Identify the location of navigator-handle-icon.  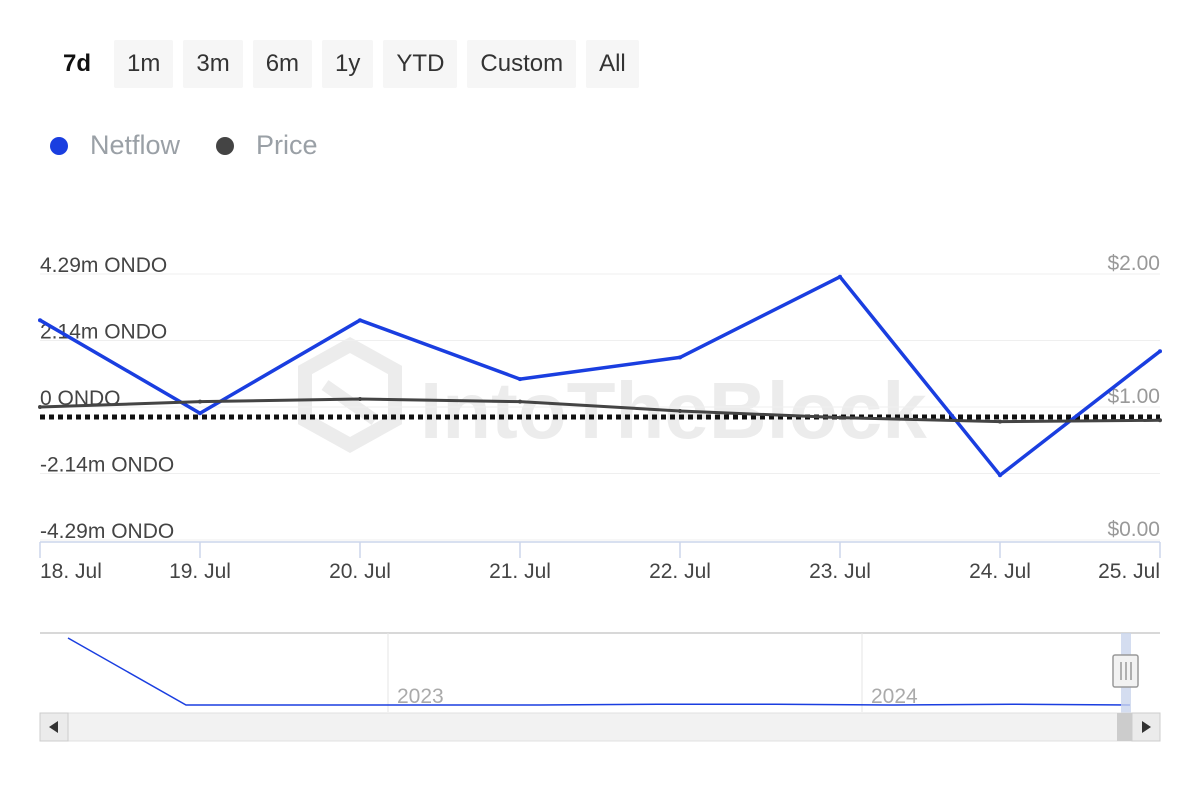
(1125, 671).